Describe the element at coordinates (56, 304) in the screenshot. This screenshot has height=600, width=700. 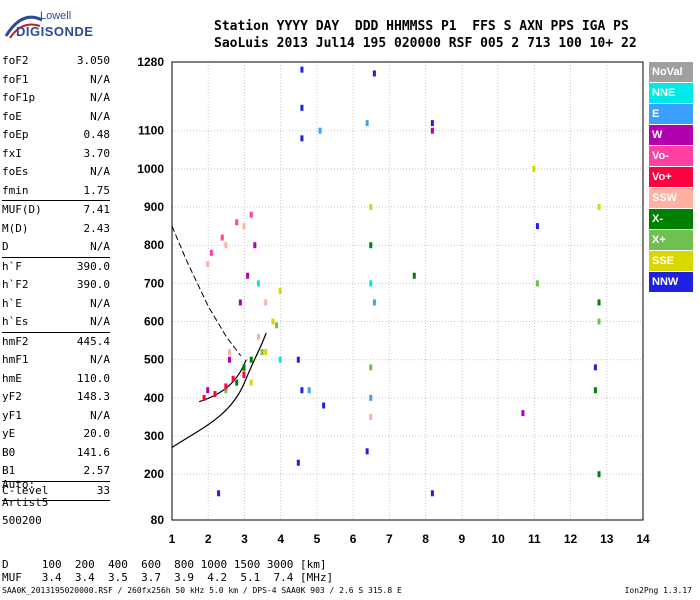
I see `param-row: h`E N/A` at that location.